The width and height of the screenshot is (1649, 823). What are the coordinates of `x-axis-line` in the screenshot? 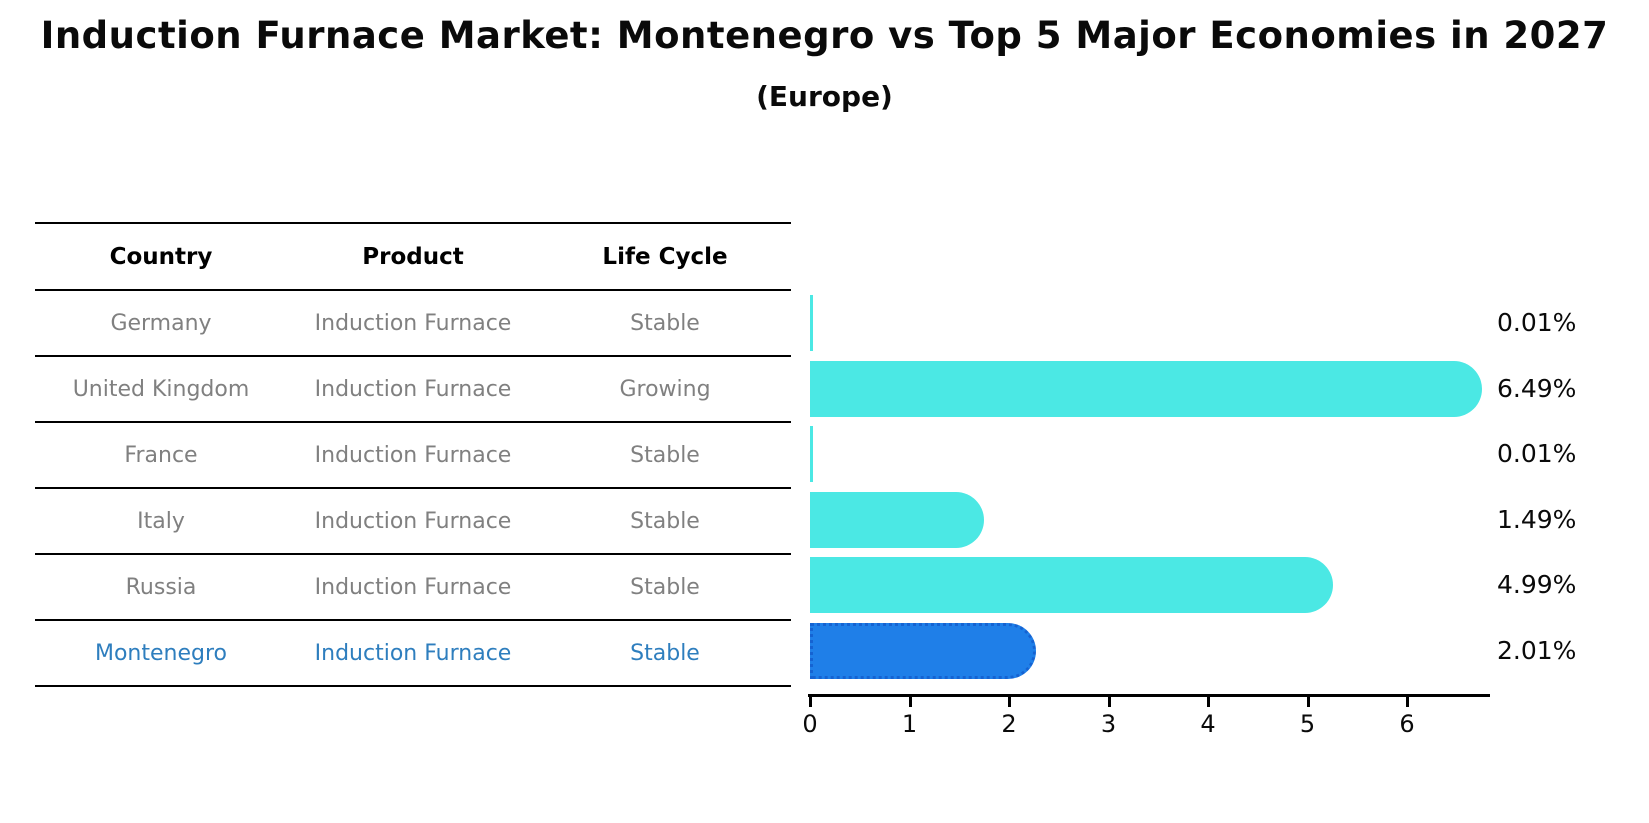 It's located at (1149, 695).